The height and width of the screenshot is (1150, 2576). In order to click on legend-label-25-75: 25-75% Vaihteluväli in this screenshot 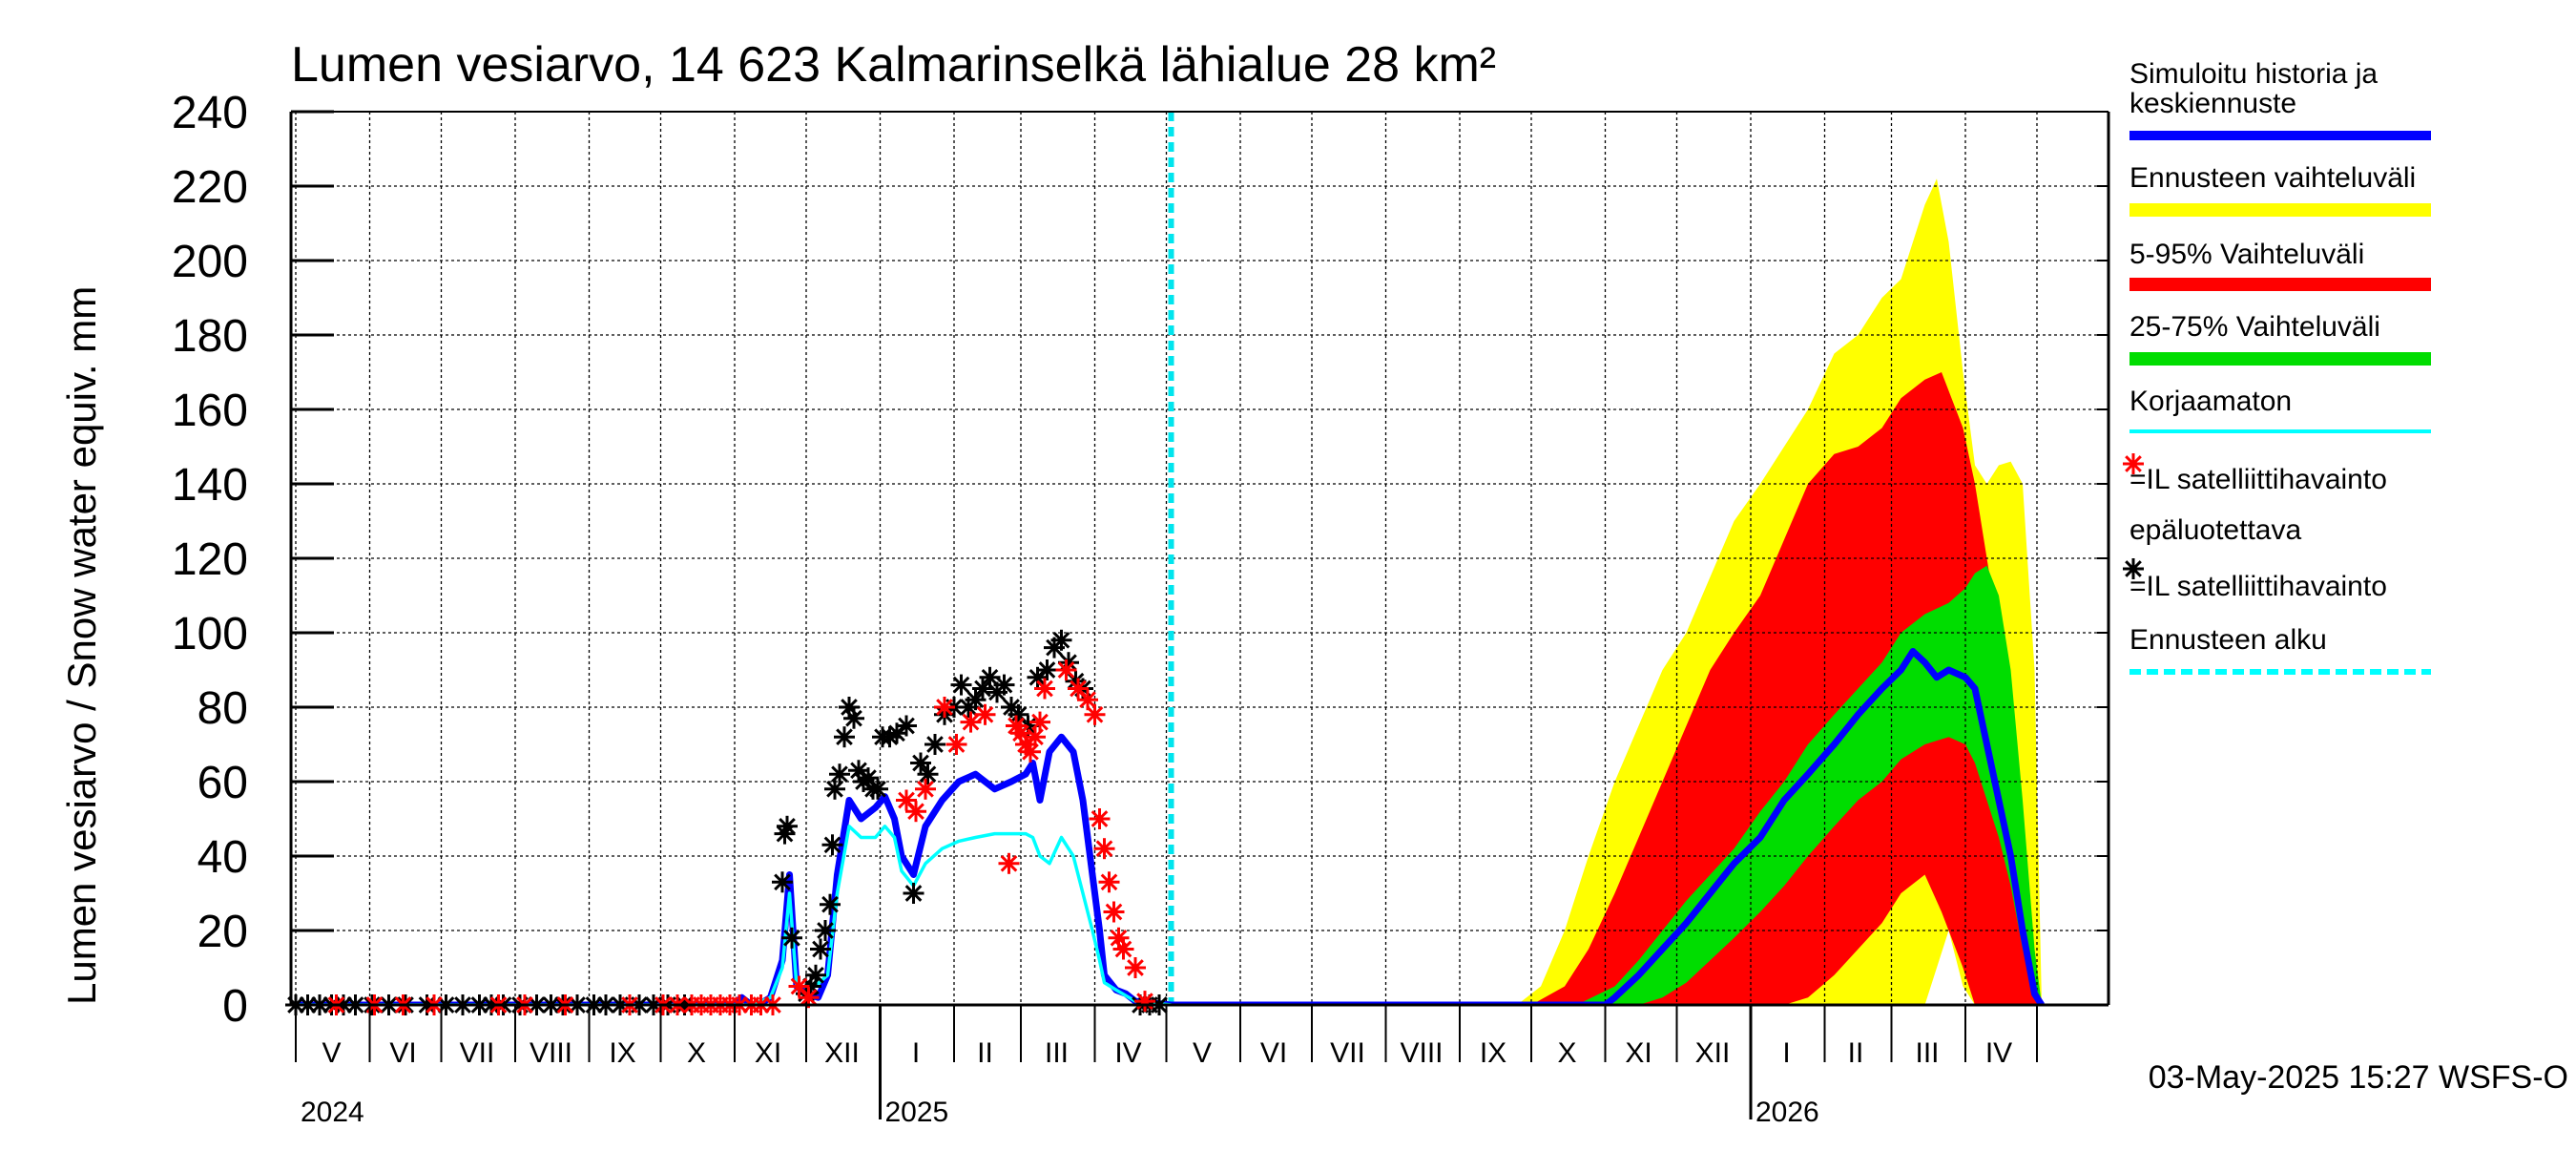, I will do `click(2254, 327)`.